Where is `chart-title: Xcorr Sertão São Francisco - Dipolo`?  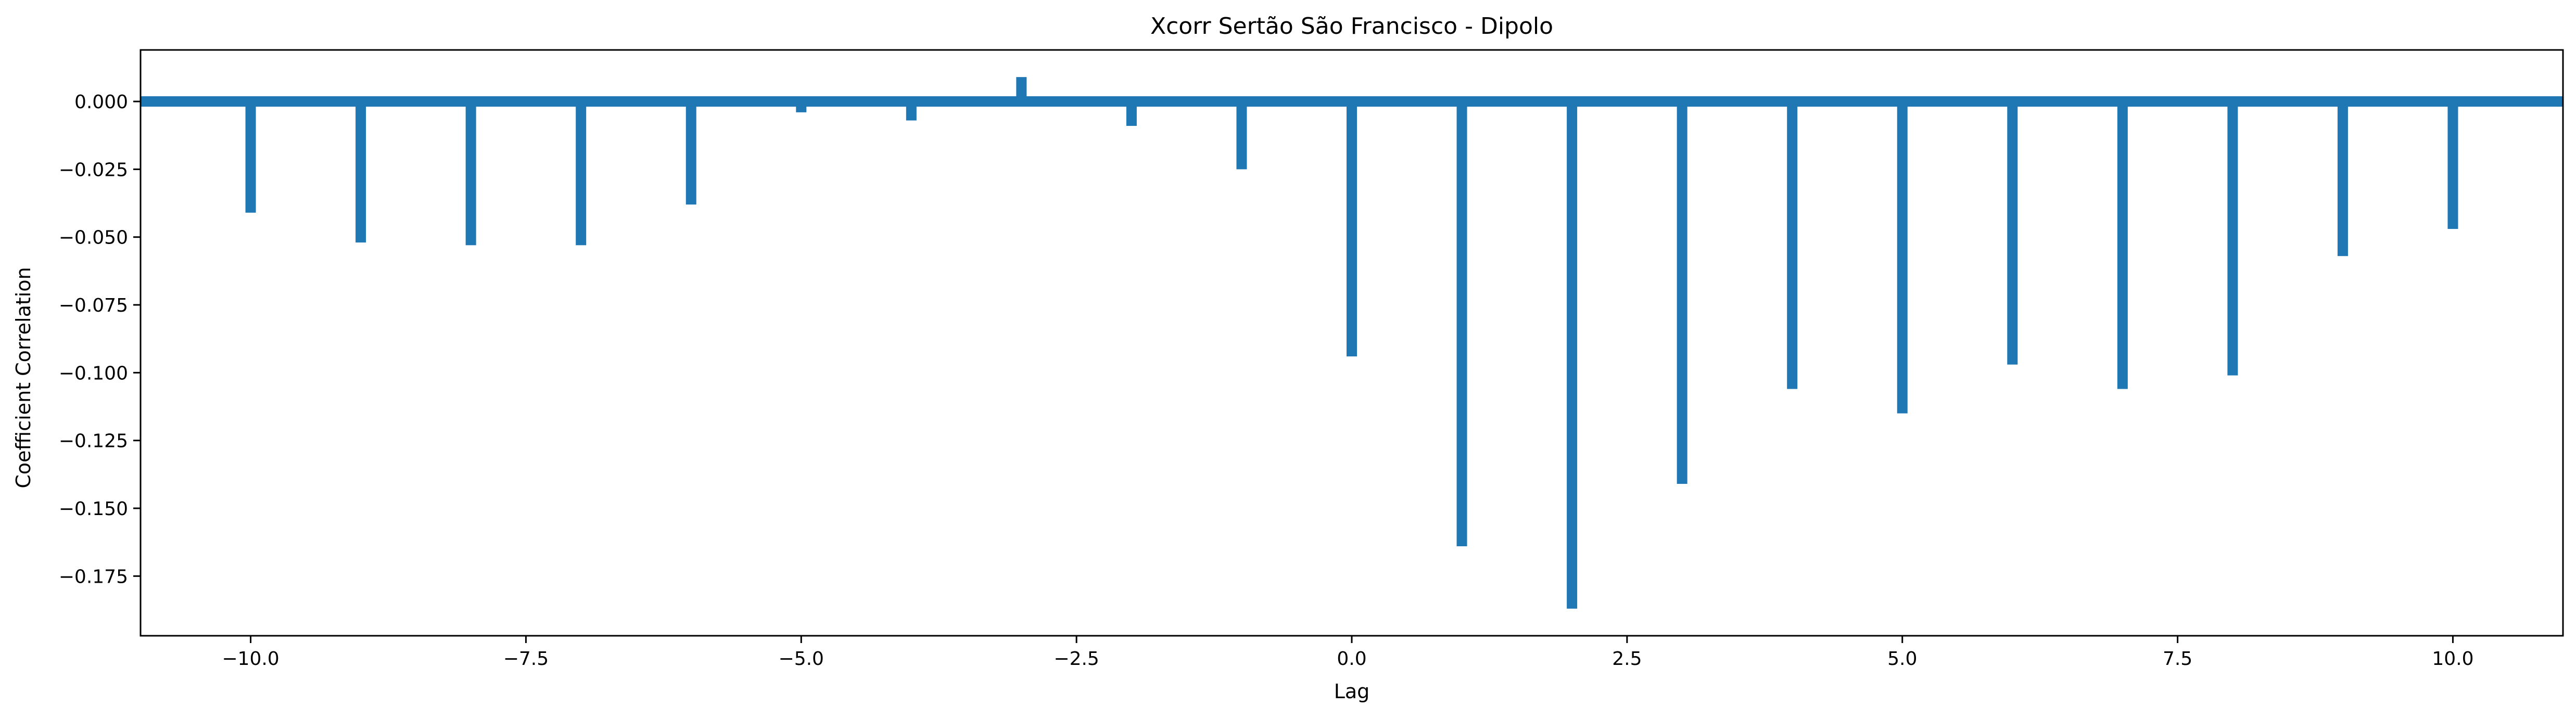 chart-title: Xcorr Sertão São Francisco - Dipolo is located at coordinates (1351, 26).